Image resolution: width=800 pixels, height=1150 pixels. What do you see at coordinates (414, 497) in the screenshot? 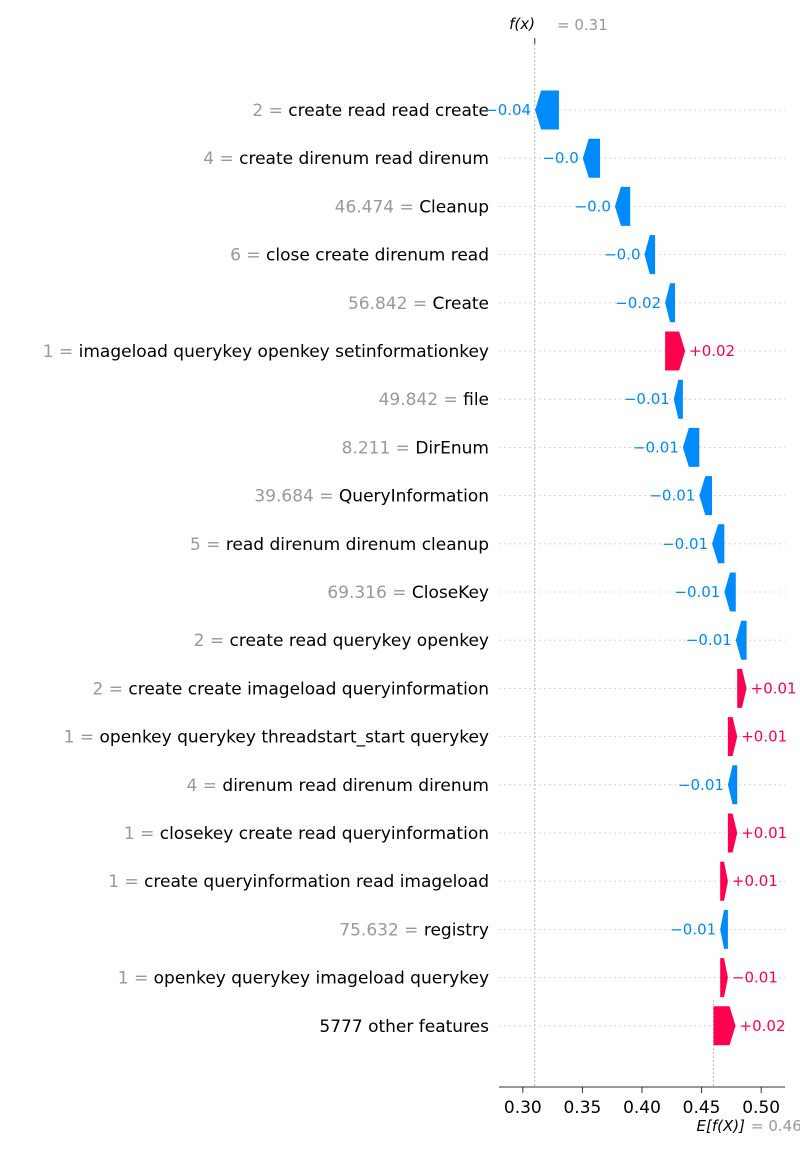
I see `feature-name: QueryInformation` at bounding box center [414, 497].